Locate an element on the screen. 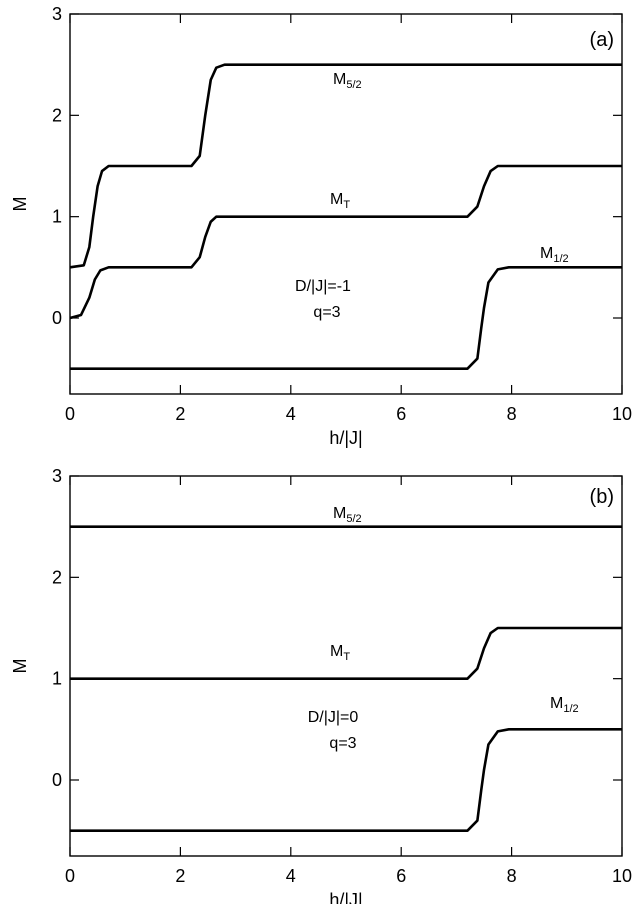  panel-a-x-axis-label: h/|J| is located at coordinates (345, 438).